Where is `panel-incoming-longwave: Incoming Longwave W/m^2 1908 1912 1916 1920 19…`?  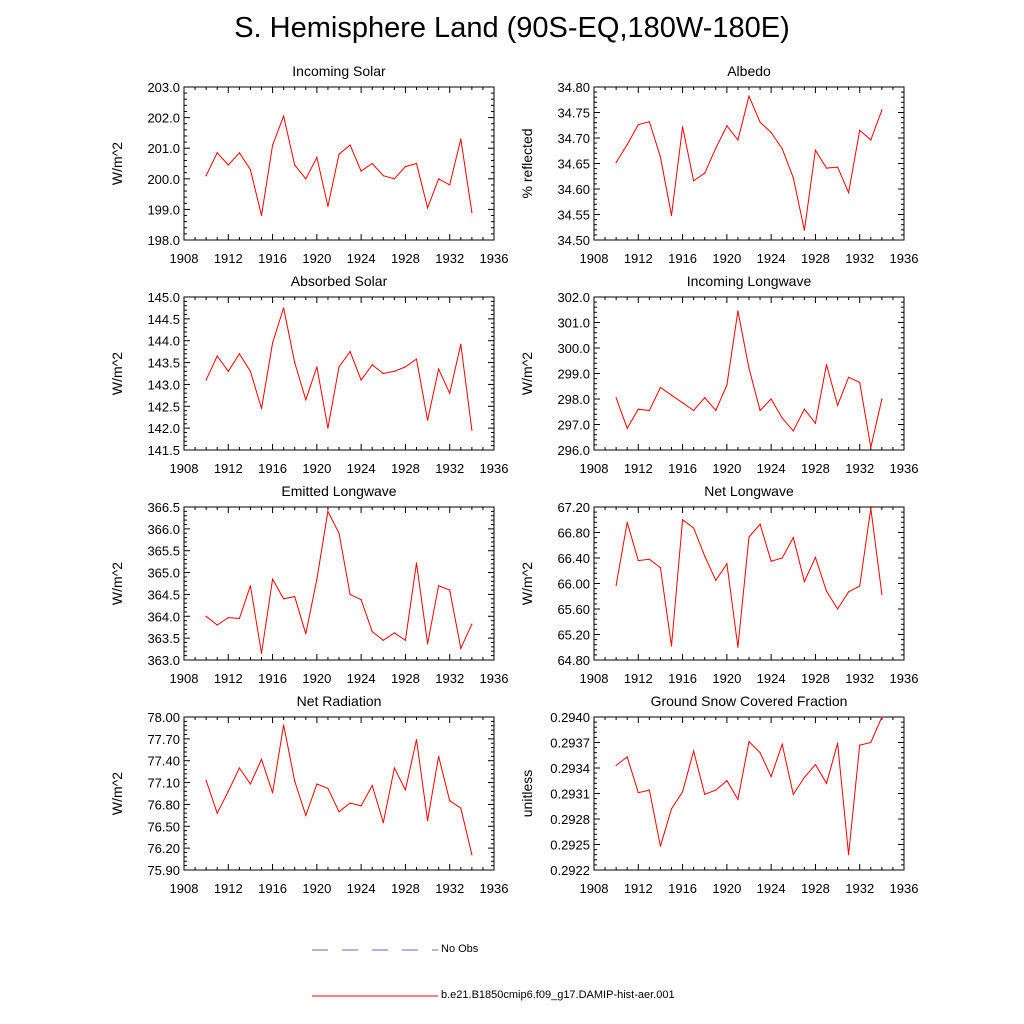
panel-incoming-longwave: Incoming Longwave W/m^2 1908 1912 1916 1920 19… is located at coordinates (718, 374).